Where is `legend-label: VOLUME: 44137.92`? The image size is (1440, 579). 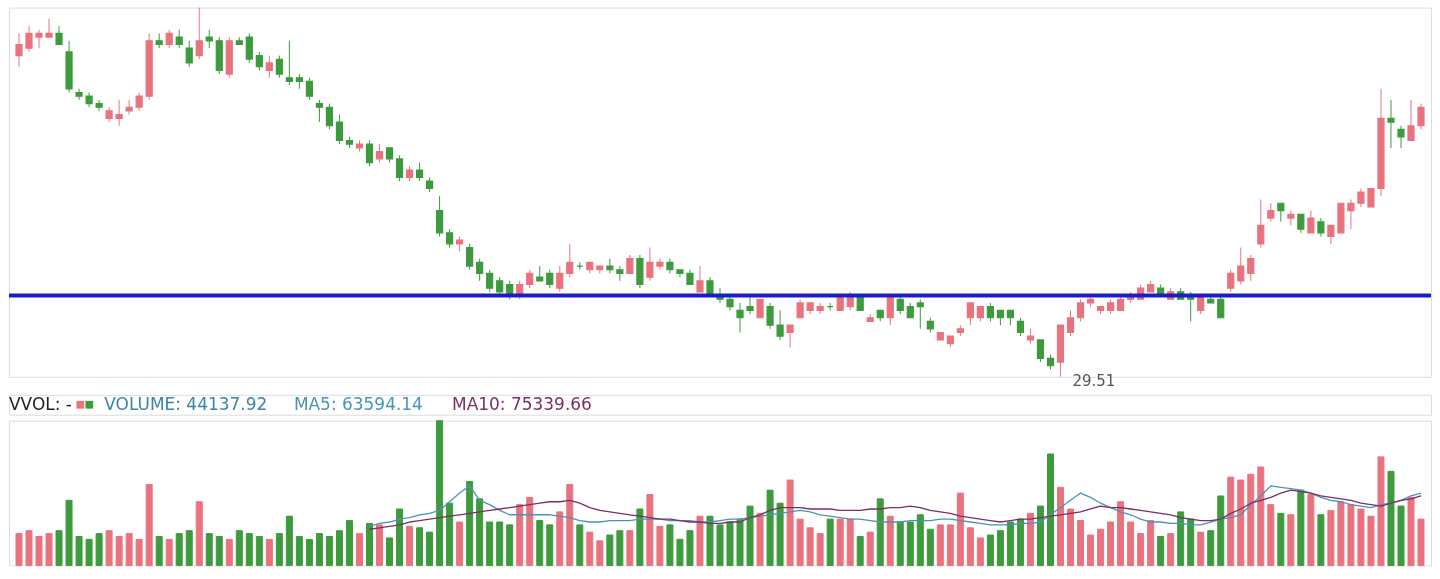
legend-label: VOLUME: 44137.92 is located at coordinates (186, 403).